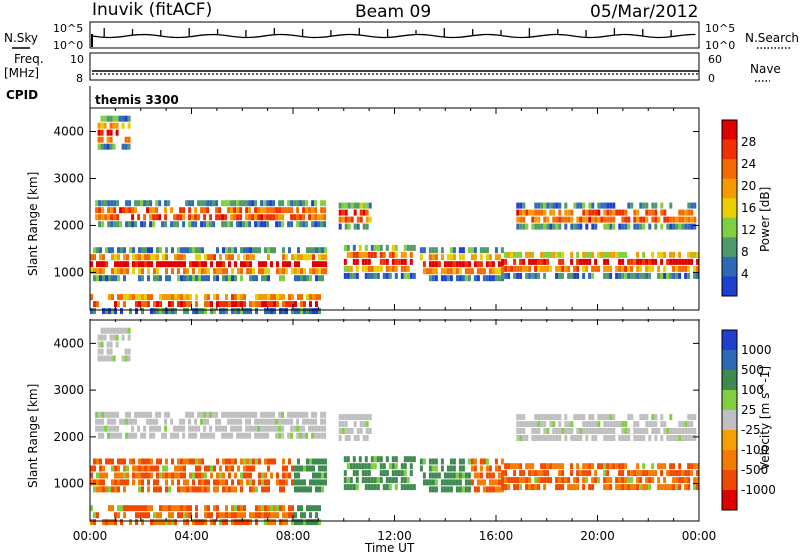  What do you see at coordinates (729, 208) in the screenshot?
I see `power-colorbar-swatch` at bounding box center [729, 208].